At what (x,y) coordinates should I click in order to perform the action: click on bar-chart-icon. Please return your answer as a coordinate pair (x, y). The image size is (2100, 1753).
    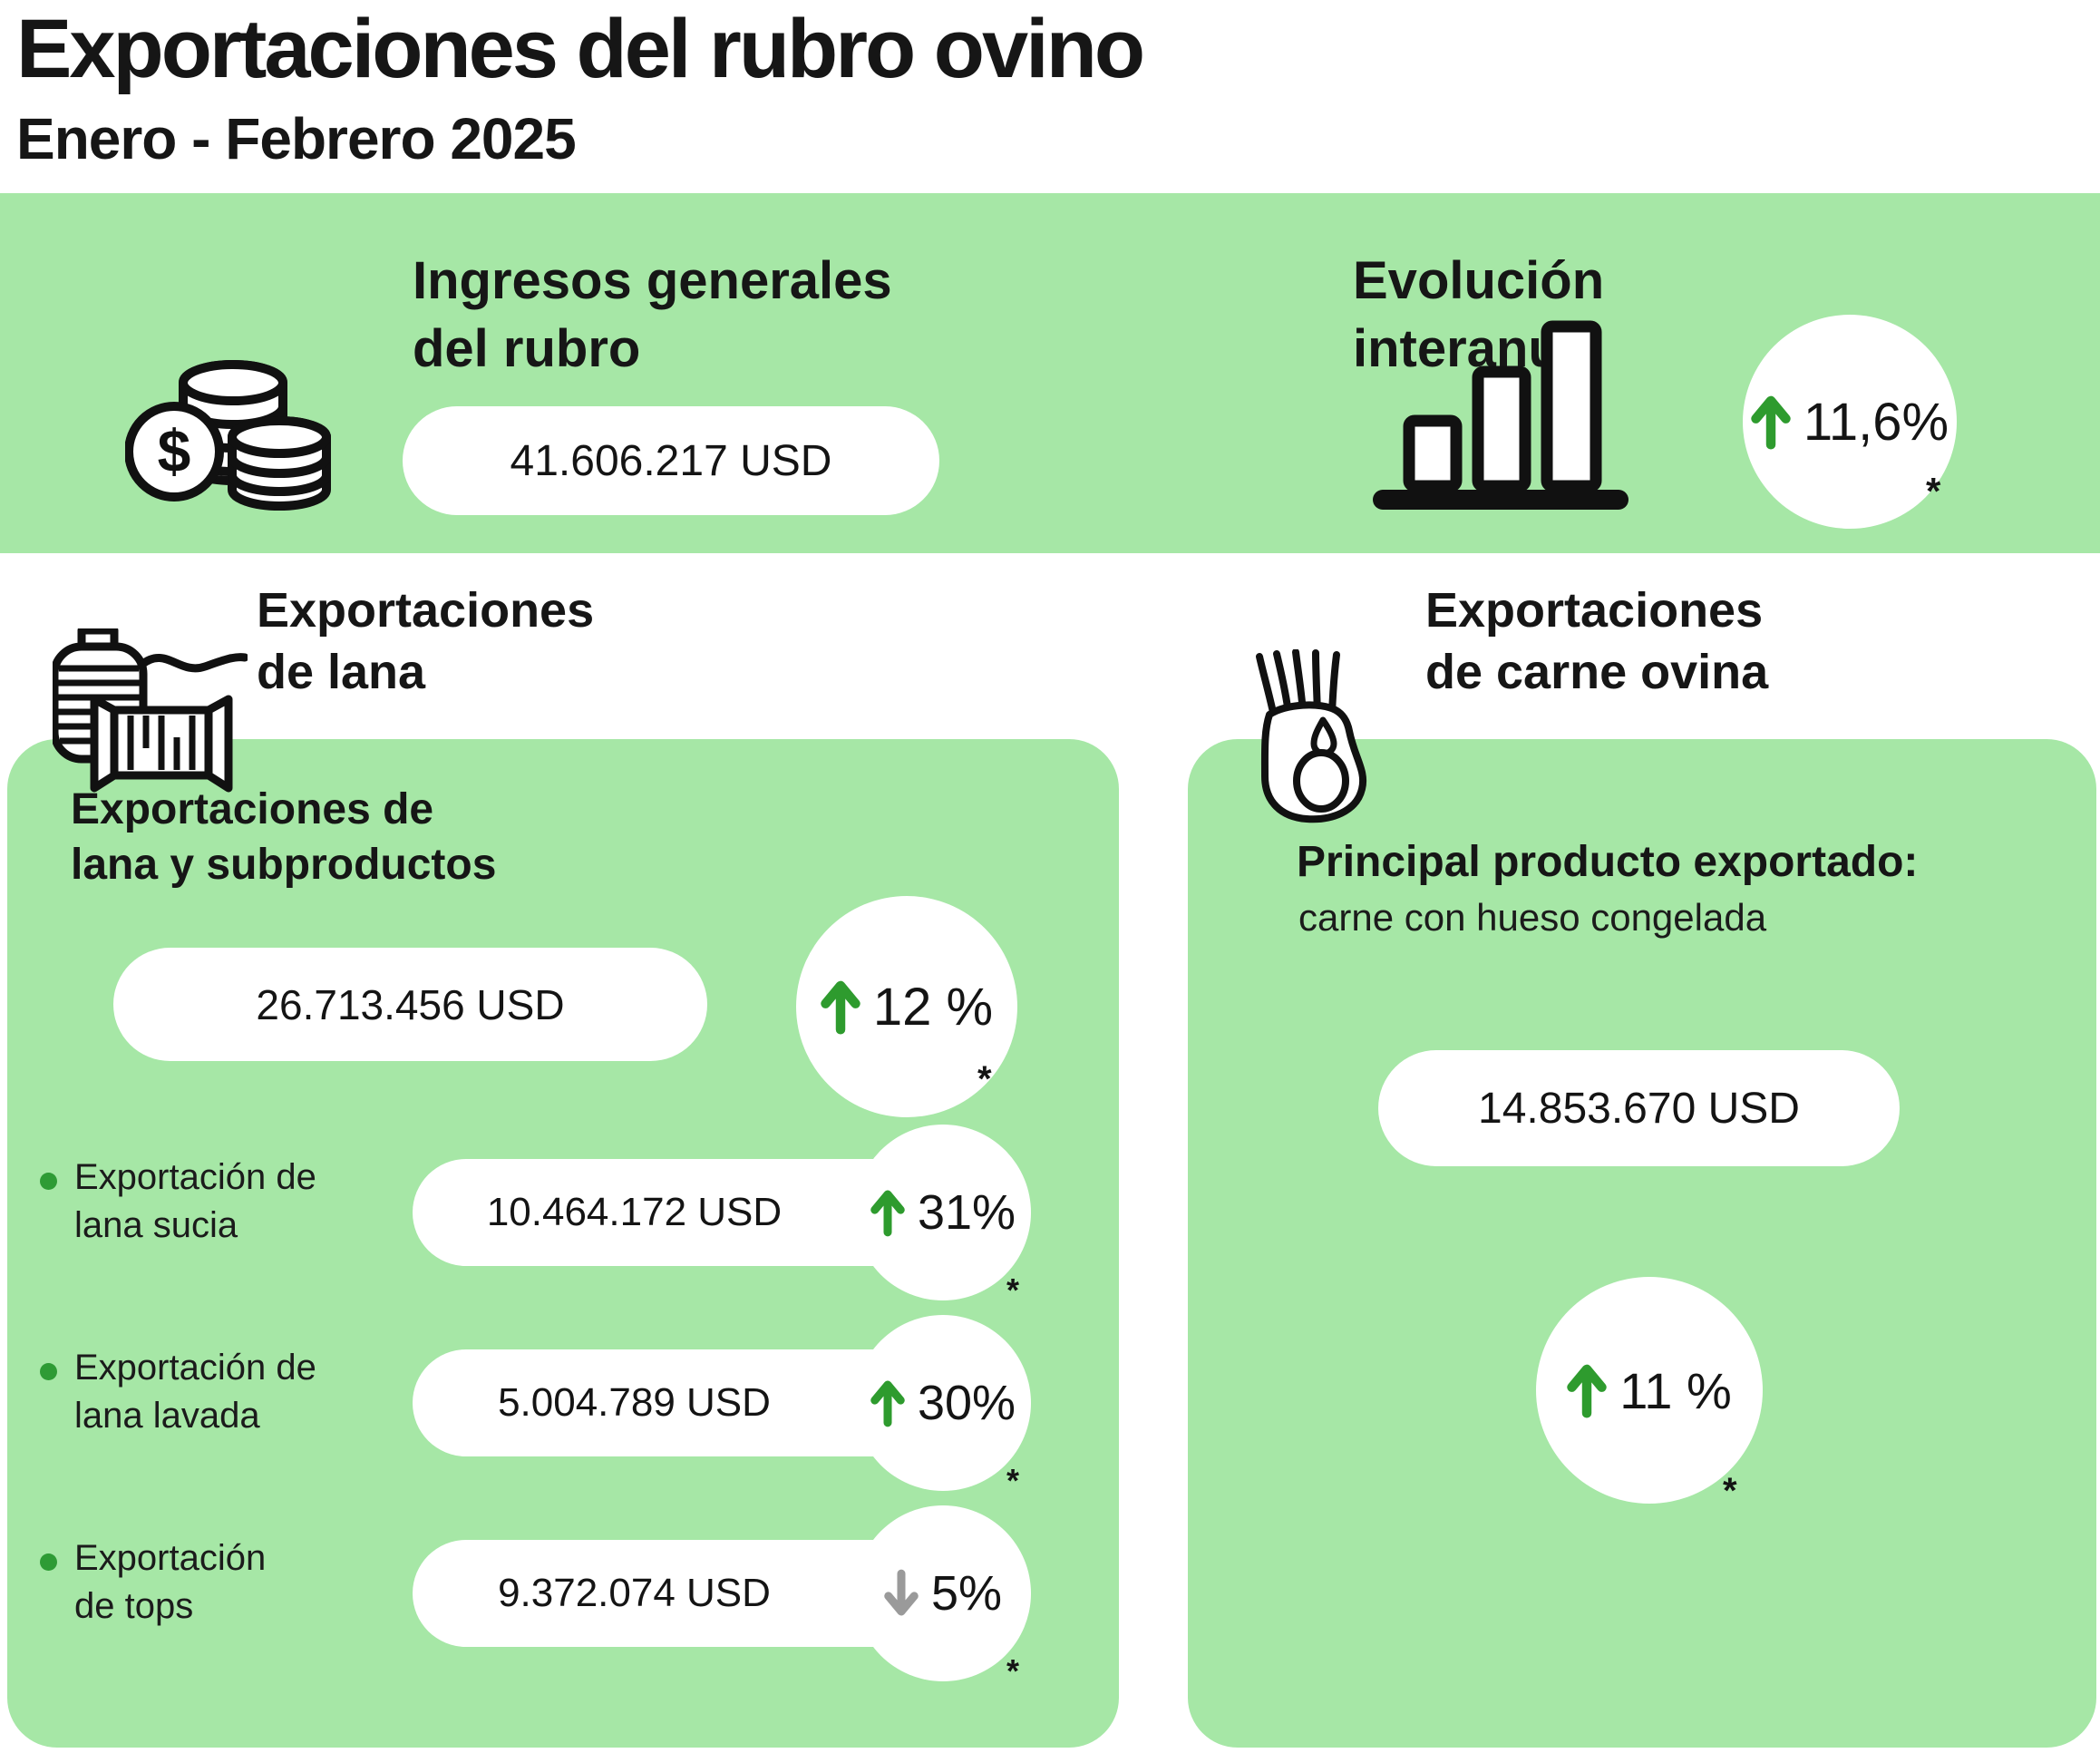
    Looking at the image, I should click on (1500, 415).